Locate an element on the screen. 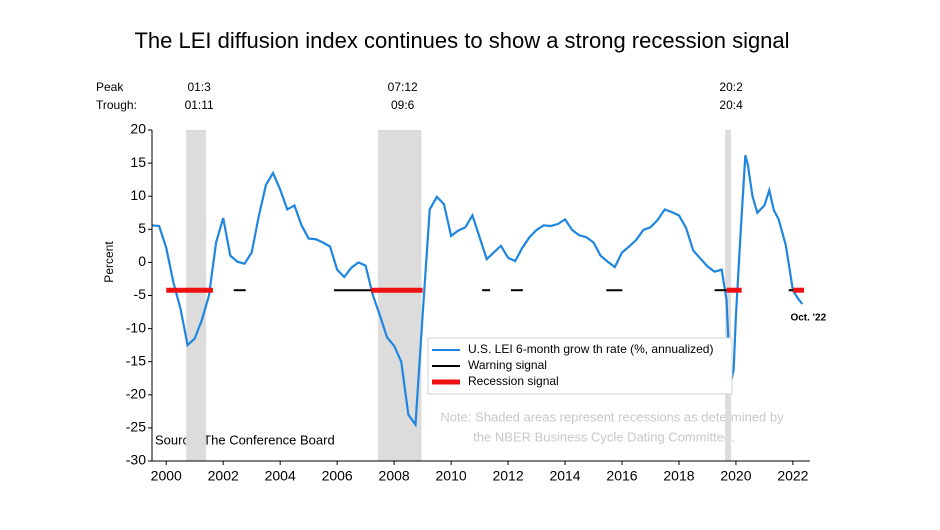 The image size is (940, 530). peak-date: 01:3 is located at coordinates (199, 87).